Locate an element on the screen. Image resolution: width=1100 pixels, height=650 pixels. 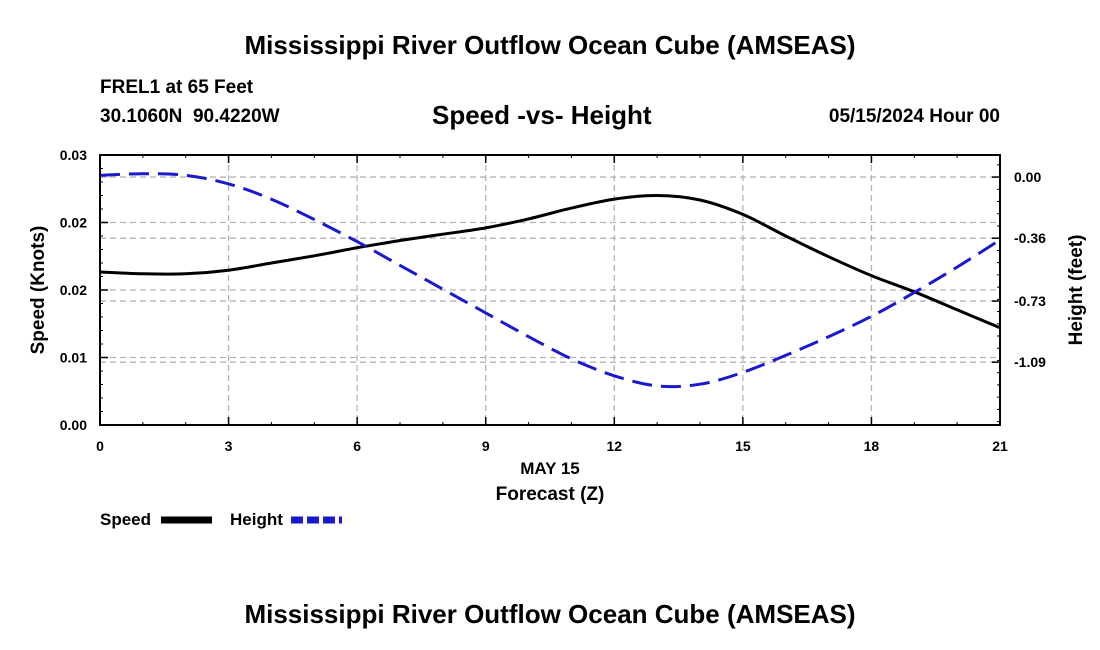
y2-tick-label: -0.73 is located at coordinates (1030, 301).